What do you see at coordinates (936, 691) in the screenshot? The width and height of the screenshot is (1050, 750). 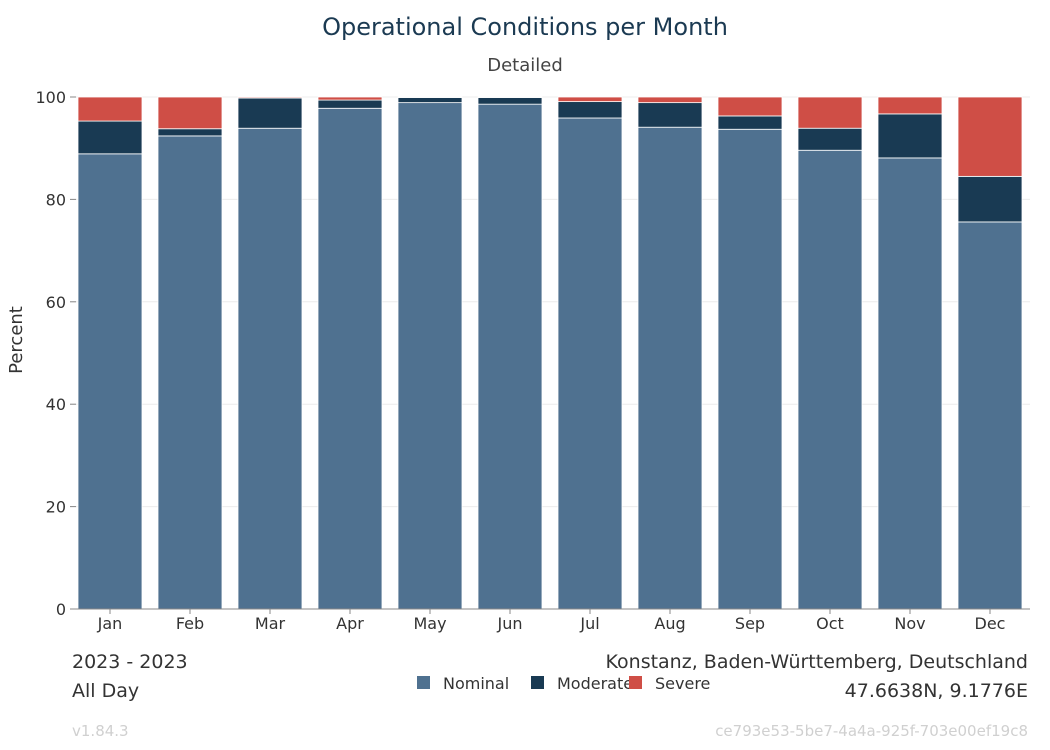 I see `coordinates-label: 47.6638N, 9.1776E` at bounding box center [936, 691].